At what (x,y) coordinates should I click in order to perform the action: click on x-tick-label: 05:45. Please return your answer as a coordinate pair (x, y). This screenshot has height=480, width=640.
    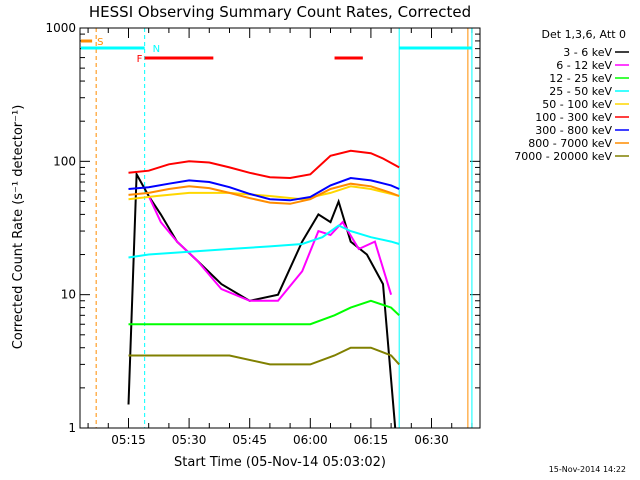
    Looking at the image, I should click on (249, 440).